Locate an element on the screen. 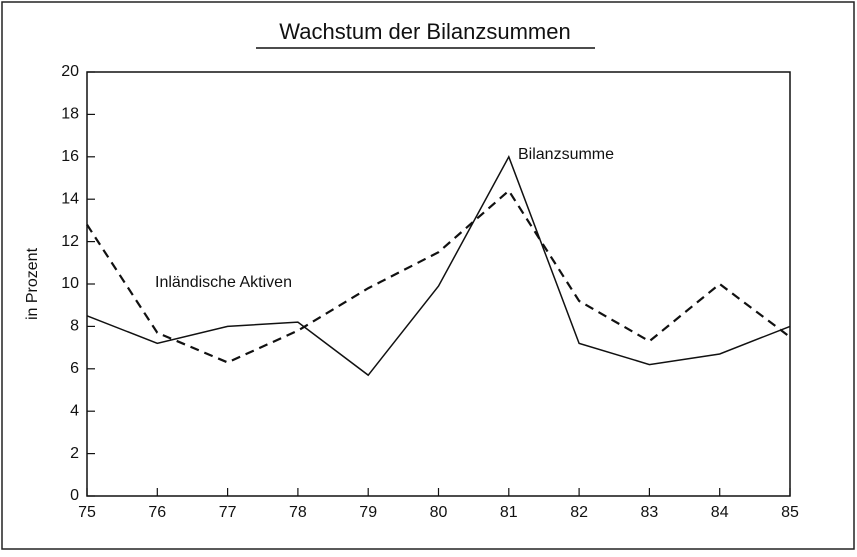  series-label: Inländische Aktiven is located at coordinates (223, 282).